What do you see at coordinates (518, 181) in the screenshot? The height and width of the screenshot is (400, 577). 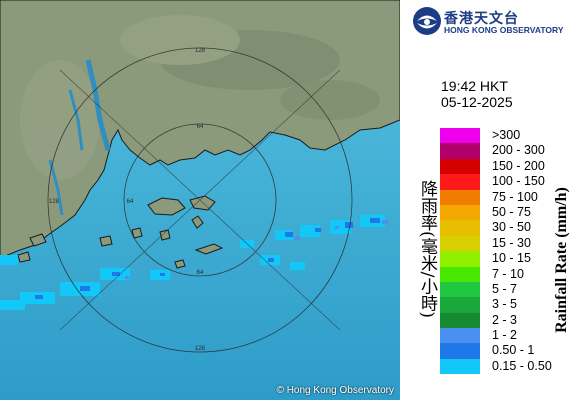 I see `legend-label: 100 - 150` at bounding box center [518, 181].